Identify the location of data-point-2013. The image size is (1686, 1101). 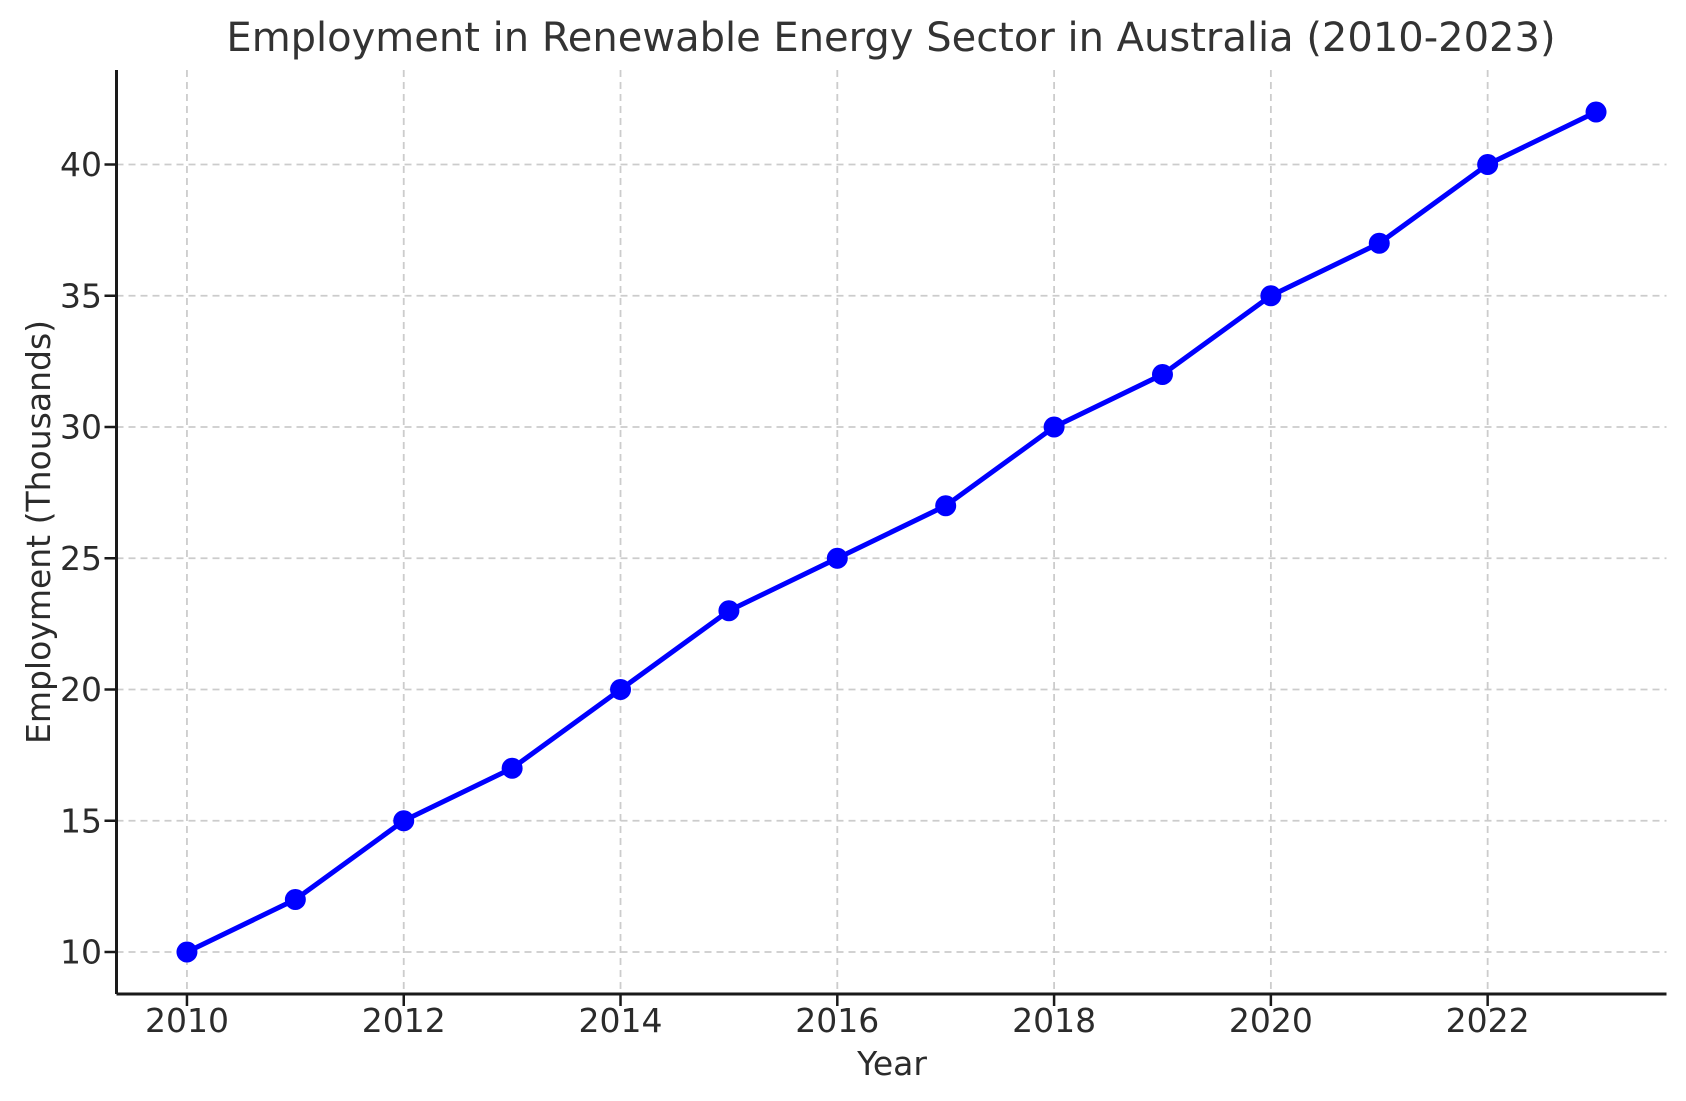
(512, 768).